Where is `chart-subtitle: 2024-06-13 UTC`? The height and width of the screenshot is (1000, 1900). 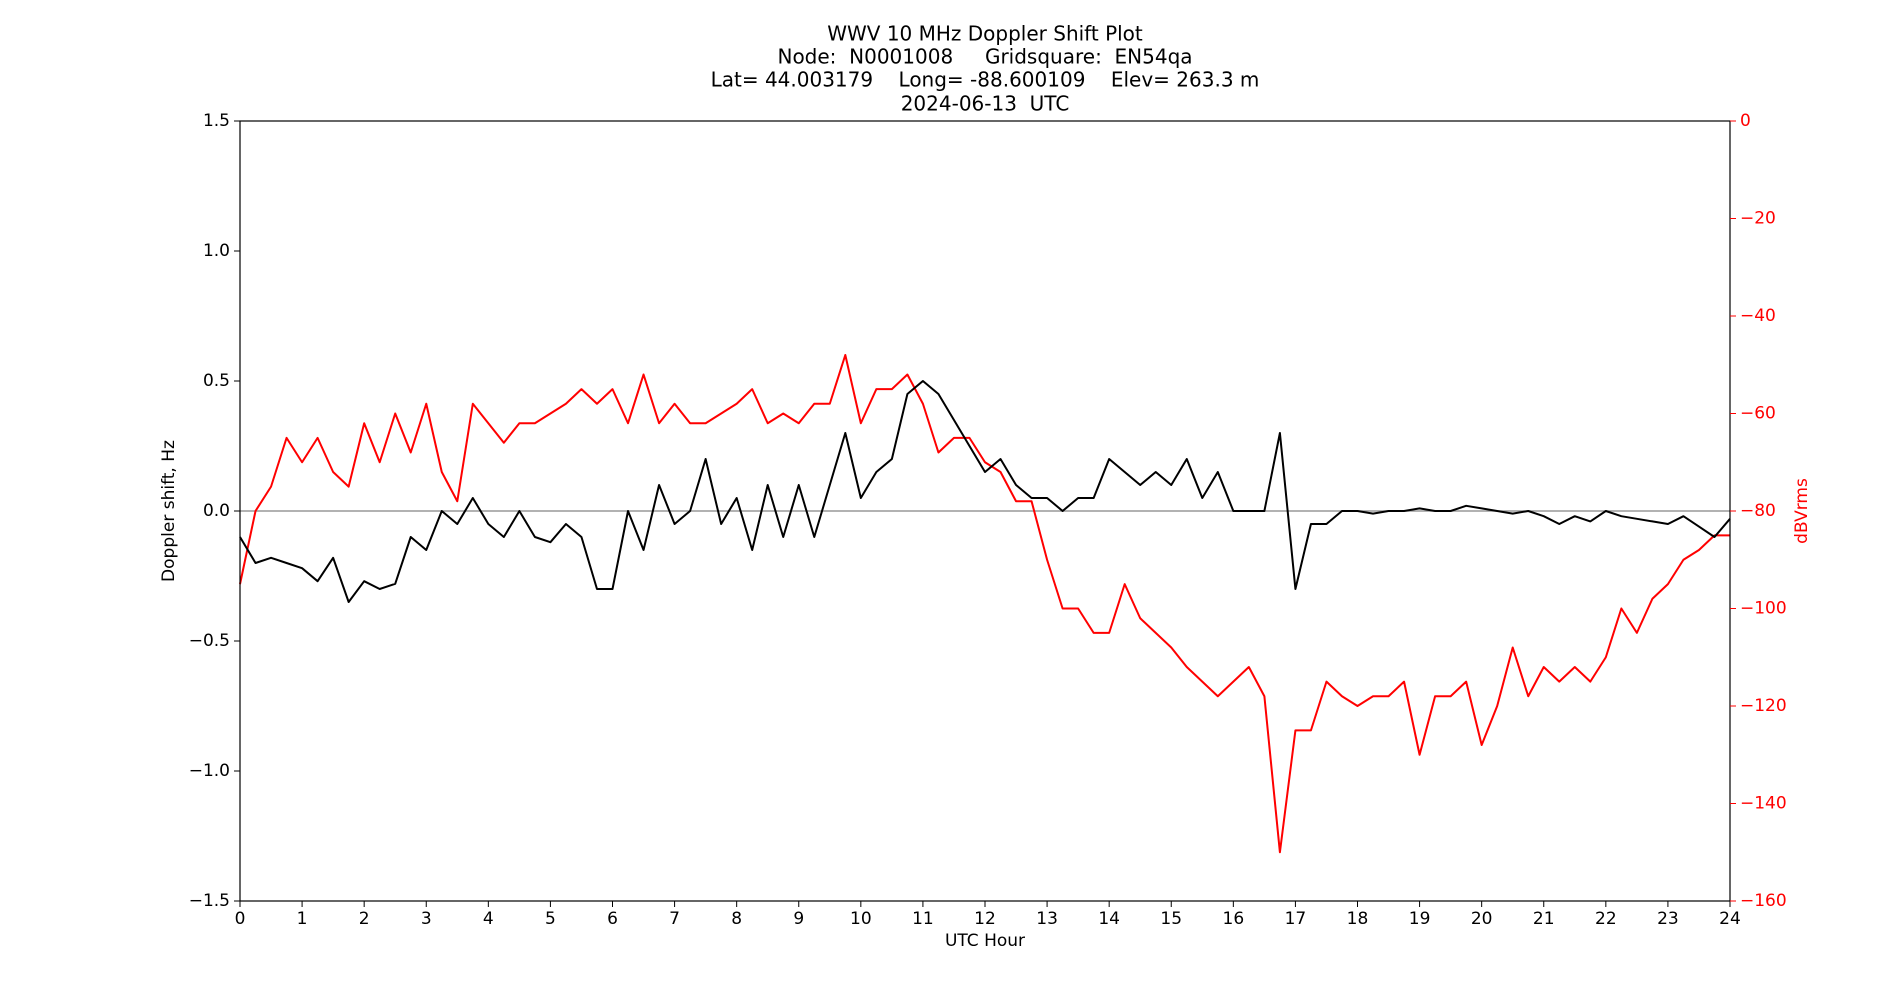
chart-subtitle: 2024-06-13 UTC is located at coordinates (985, 104).